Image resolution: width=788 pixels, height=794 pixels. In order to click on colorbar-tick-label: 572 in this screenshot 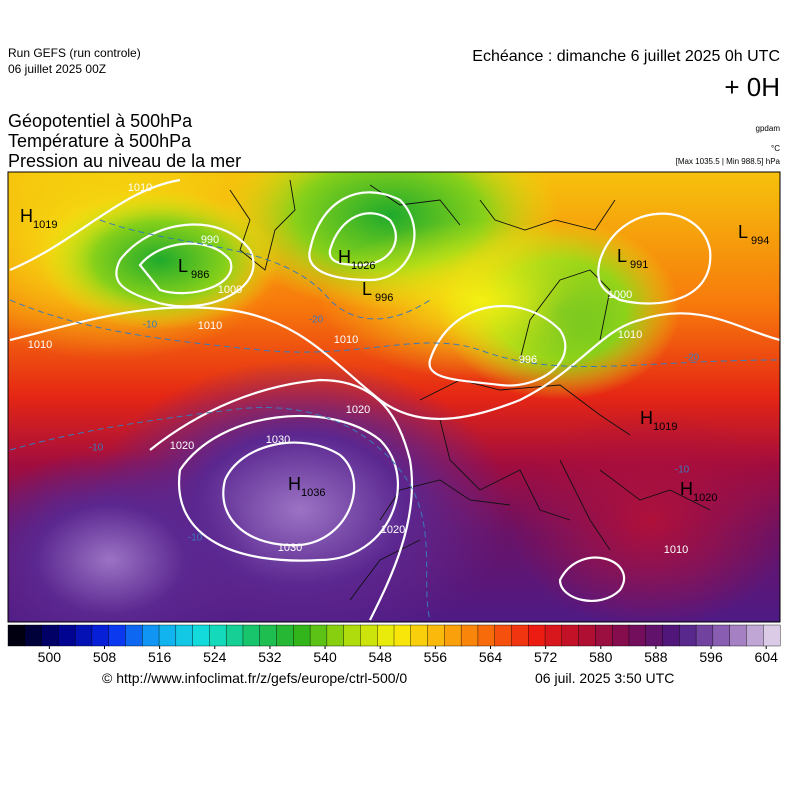, I will do `click(546, 657)`.